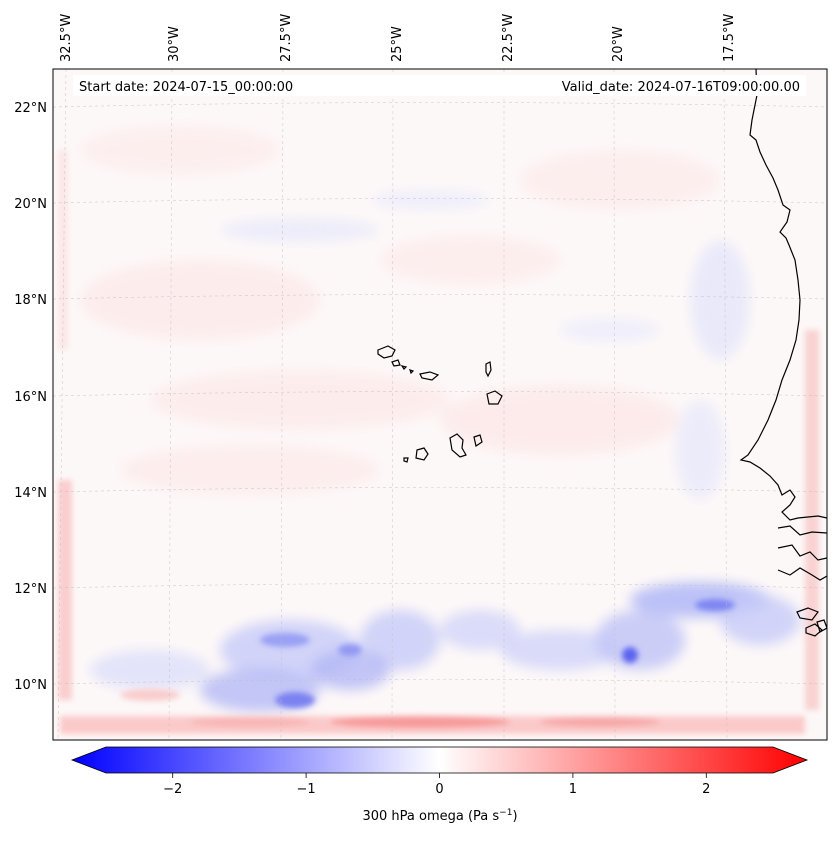 Image resolution: width=837 pixels, height=843 pixels. I want to click on colorbar: −2 −1 0 1 2 300 hPa omega (Pa s−1), so click(439, 785).